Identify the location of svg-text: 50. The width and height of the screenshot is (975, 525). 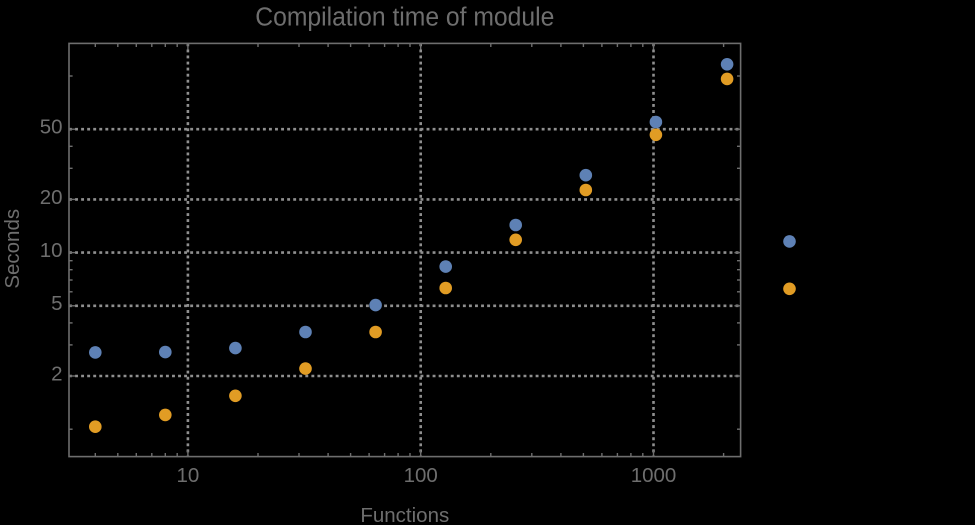
(51, 127).